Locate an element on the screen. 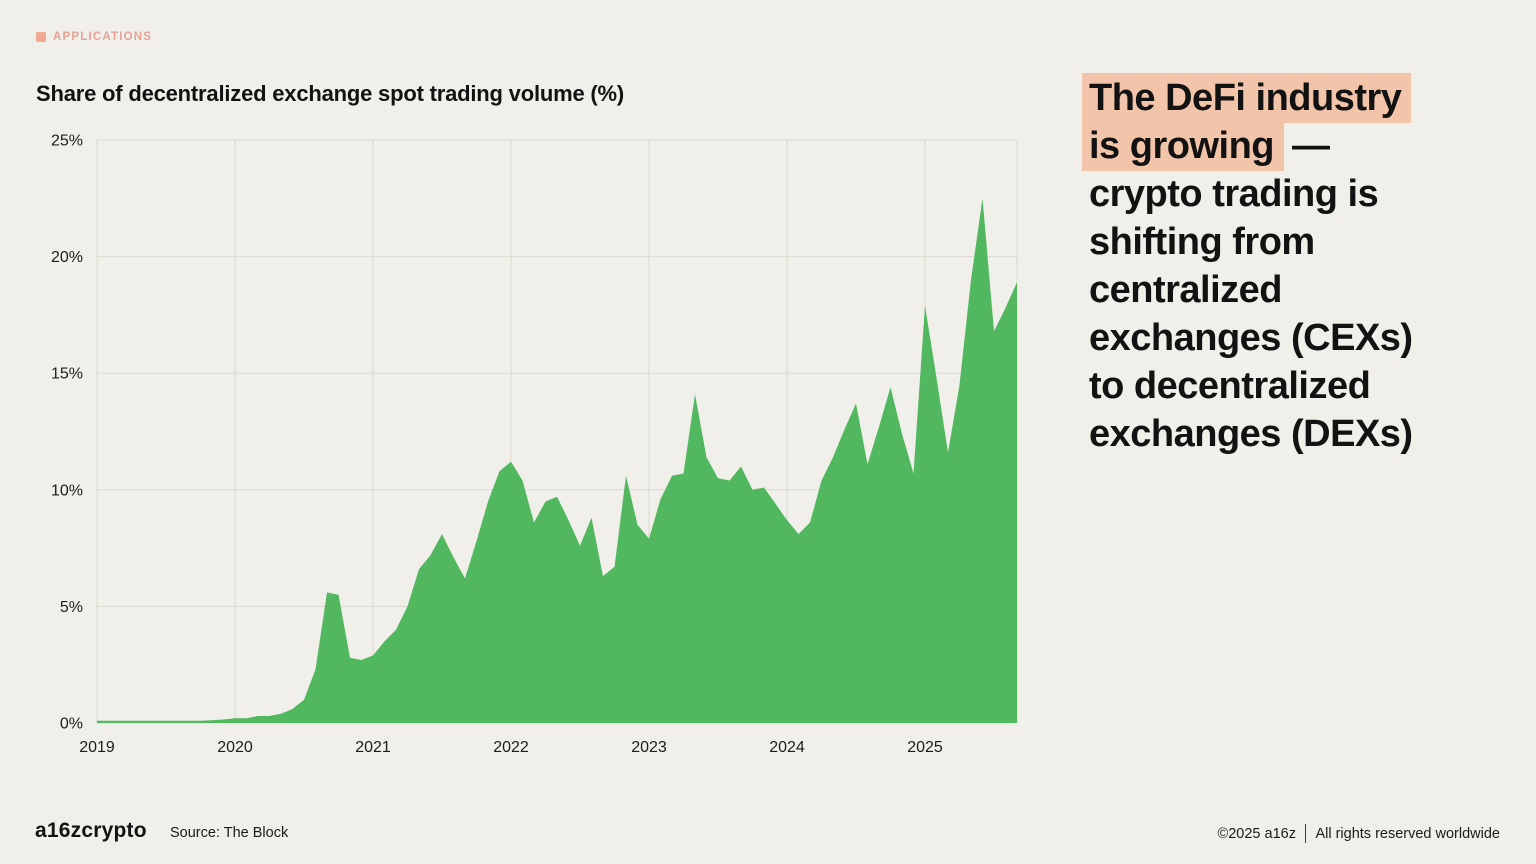 This screenshot has height=864, width=1536. tag-square-icon is located at coordinates (41, 37).